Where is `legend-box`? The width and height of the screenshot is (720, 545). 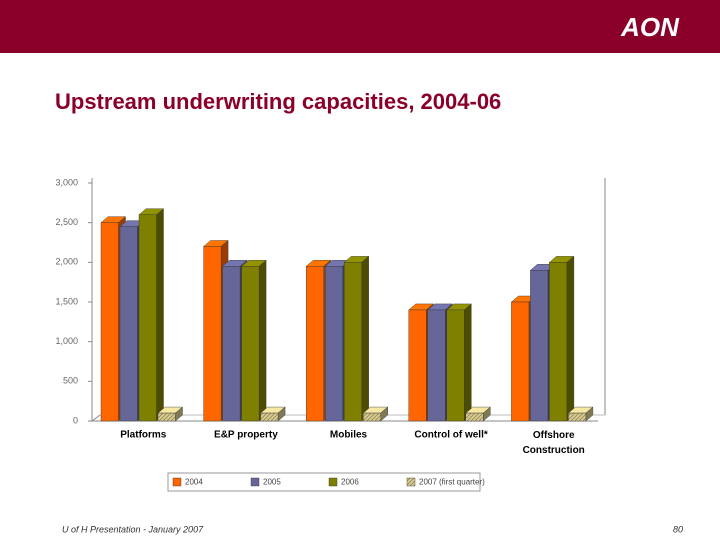
legend-box is located at coordinates (324, 482).